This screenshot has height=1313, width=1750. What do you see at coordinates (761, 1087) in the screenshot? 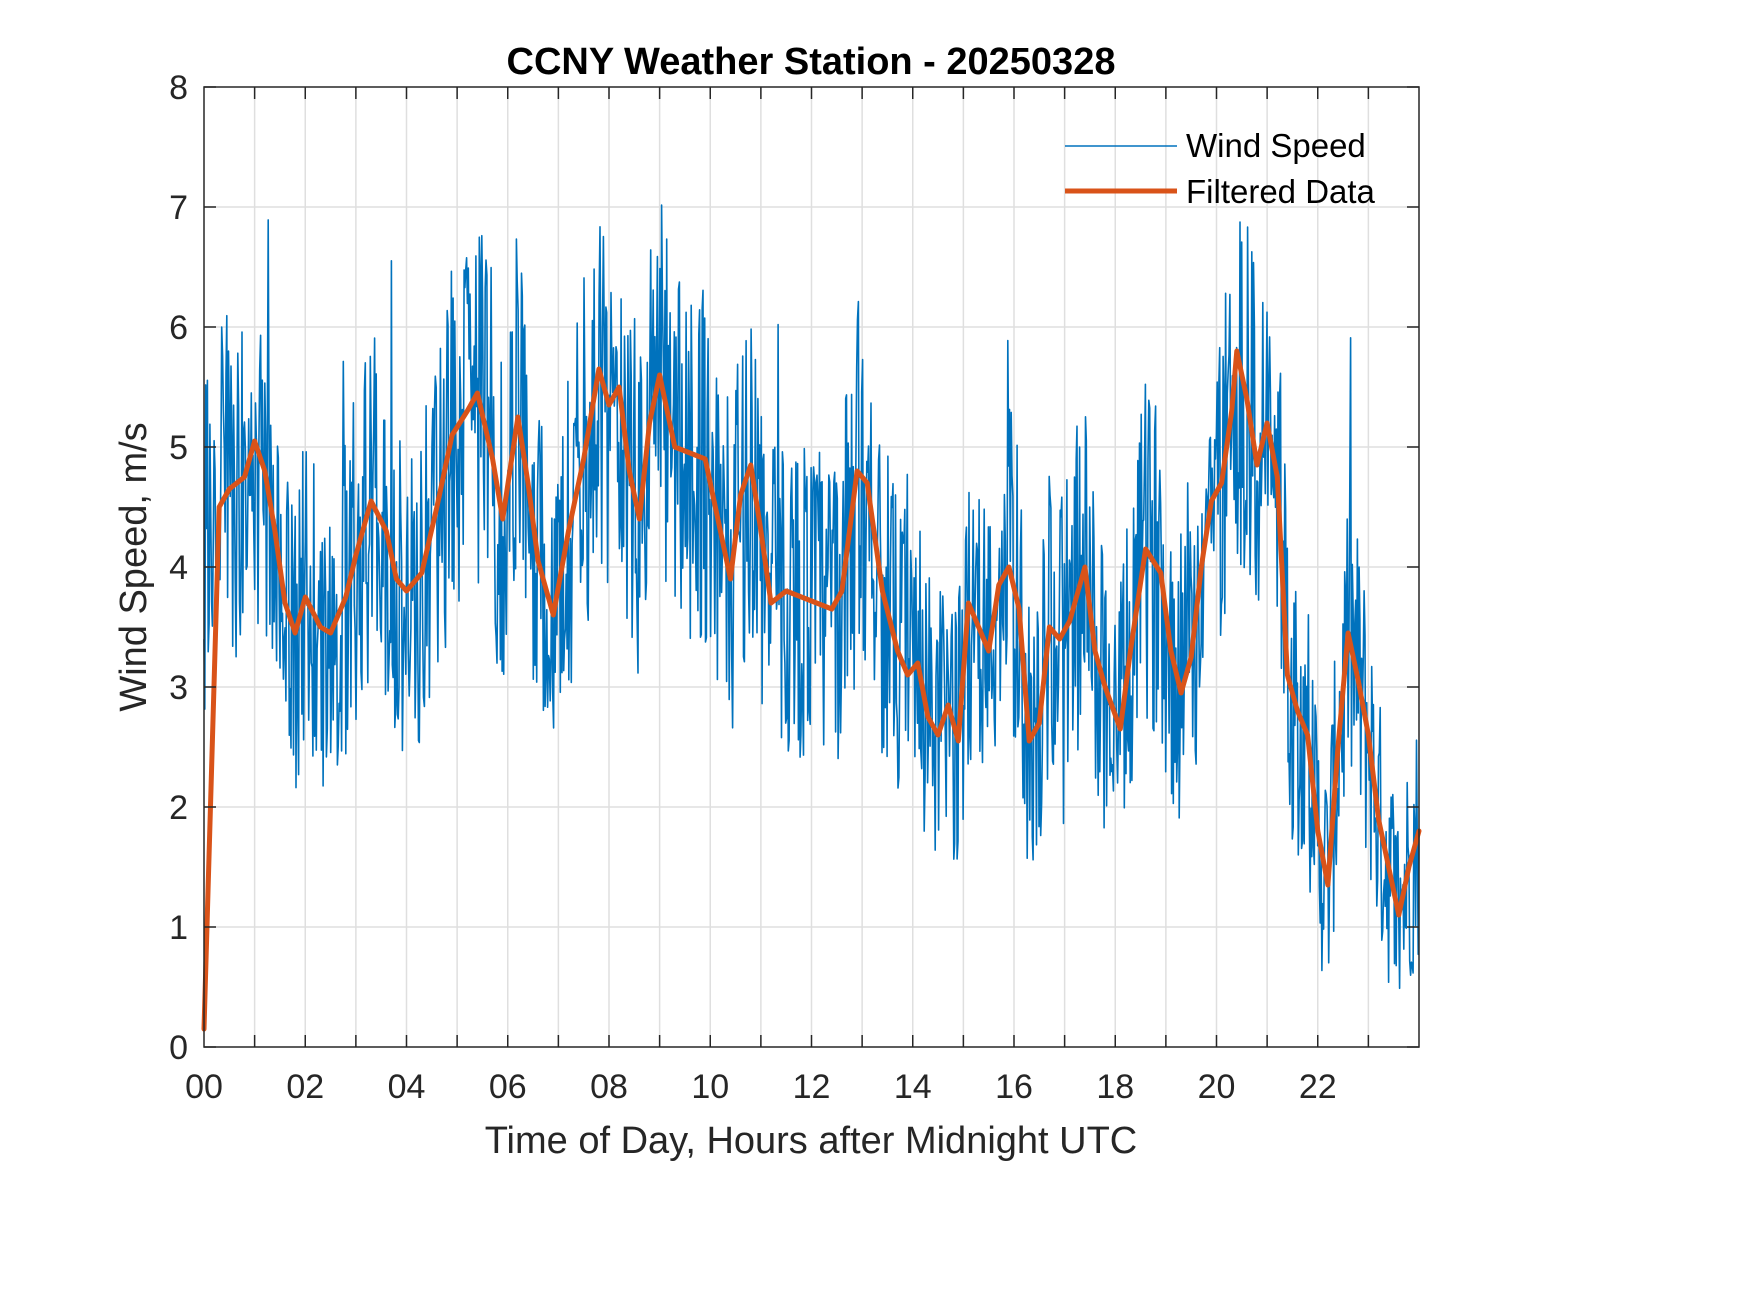
I see `x-tick-labels: 00 02 04 06 08 10 12 14 16 18 20 22` at bounding box center [761, 1087].